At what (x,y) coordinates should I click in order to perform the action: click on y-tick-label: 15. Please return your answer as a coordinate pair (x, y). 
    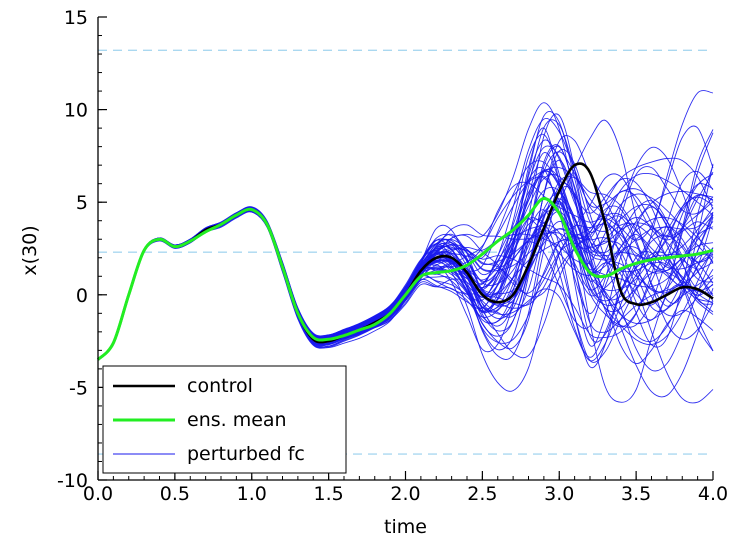
    Looking at the image, I should click on (76, 18).